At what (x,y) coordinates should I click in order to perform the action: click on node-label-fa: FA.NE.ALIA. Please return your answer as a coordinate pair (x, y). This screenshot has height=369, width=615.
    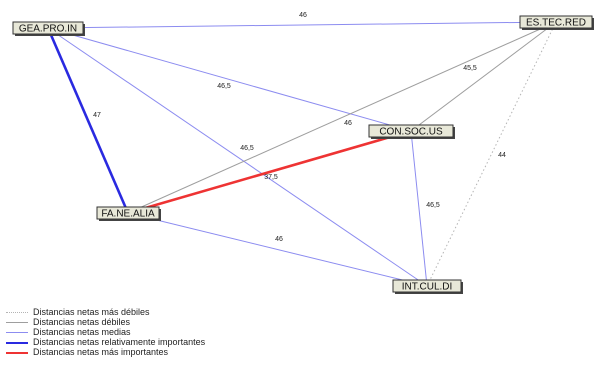
    Looking at the image, I should click on (128, 214).